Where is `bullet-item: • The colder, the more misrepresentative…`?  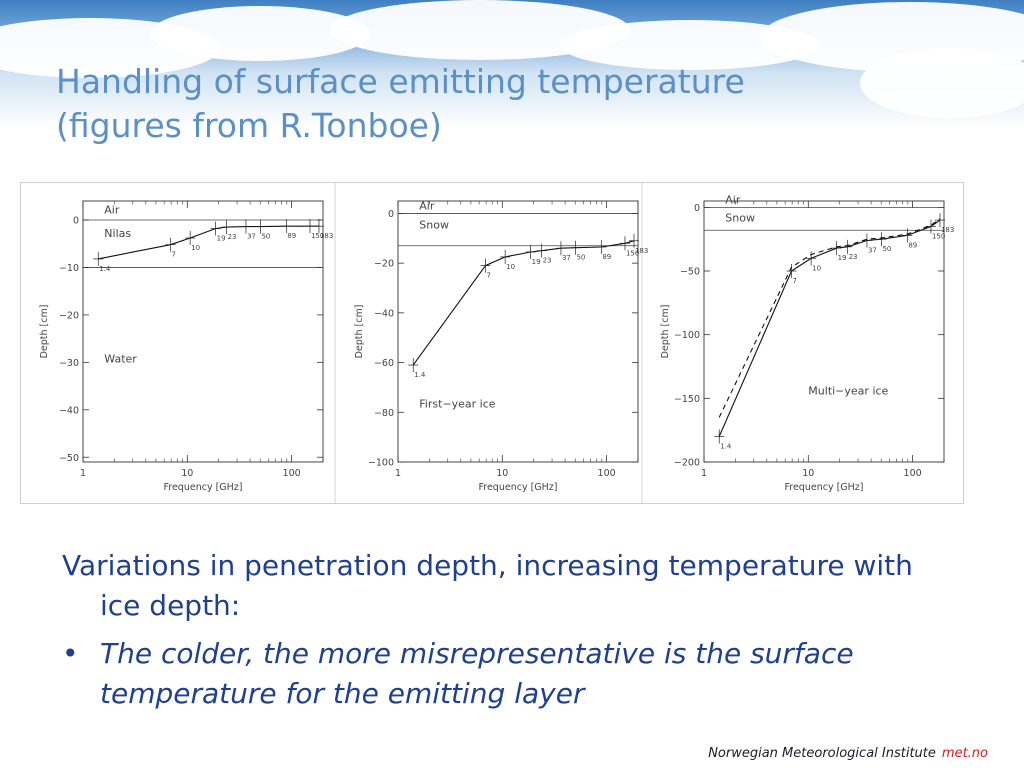 bullet-item: • The colder, the more misrepresentative… is located at coordinates (512, 674).